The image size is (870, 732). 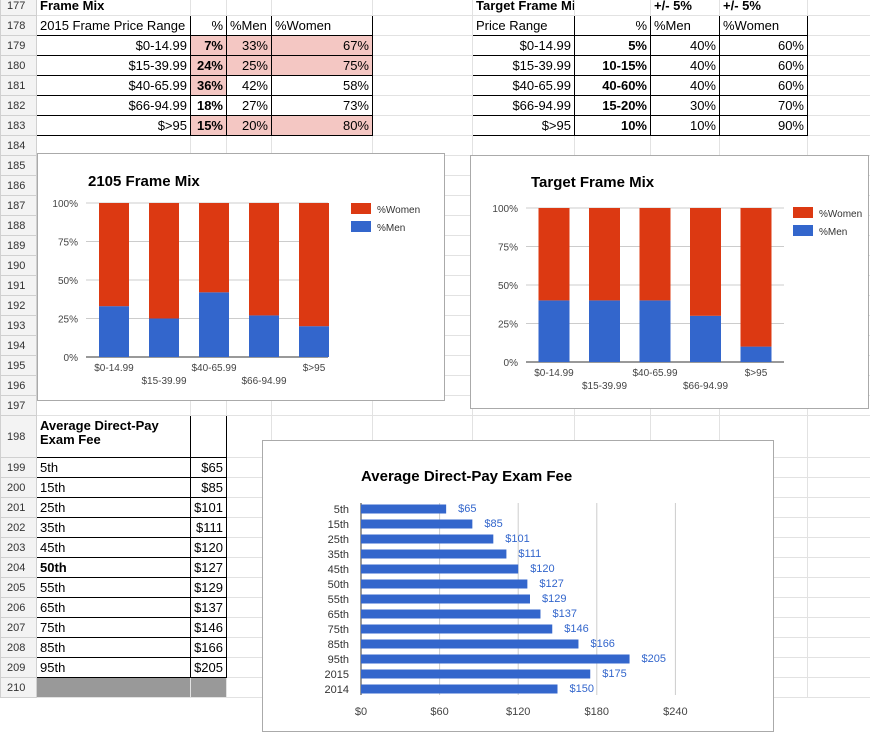 I want to click on row-header: 192, so click(x=19, y=306).